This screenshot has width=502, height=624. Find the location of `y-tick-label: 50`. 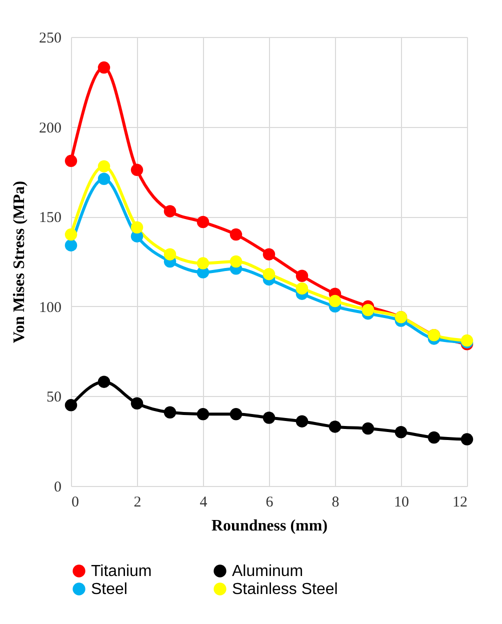

y-tick-label: 50 is located at coordinates (54, 398).